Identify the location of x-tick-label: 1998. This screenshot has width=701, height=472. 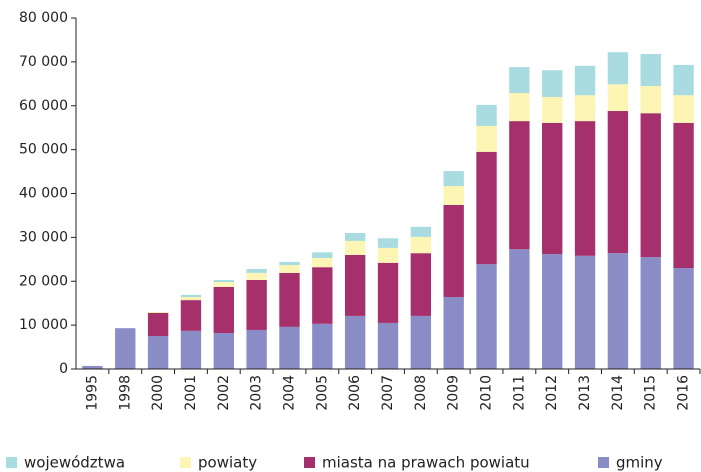
(125, 393).